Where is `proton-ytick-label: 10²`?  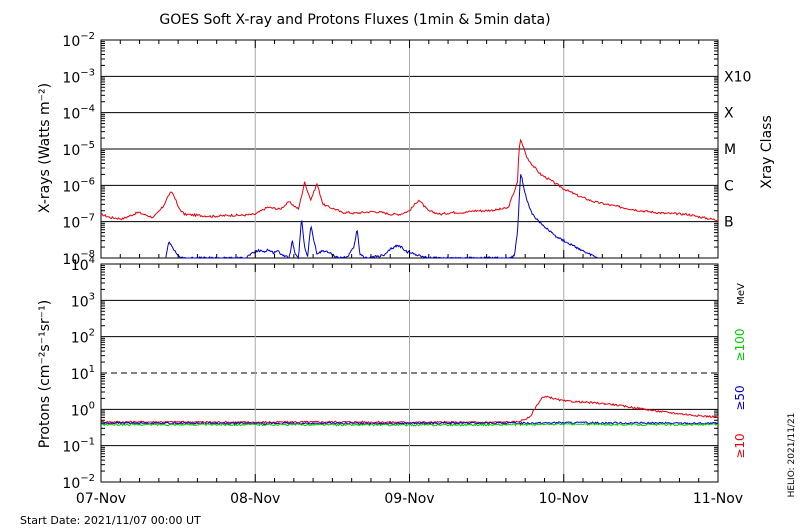
proton-ytick-label: 10² is located at coordinates (83, 337).